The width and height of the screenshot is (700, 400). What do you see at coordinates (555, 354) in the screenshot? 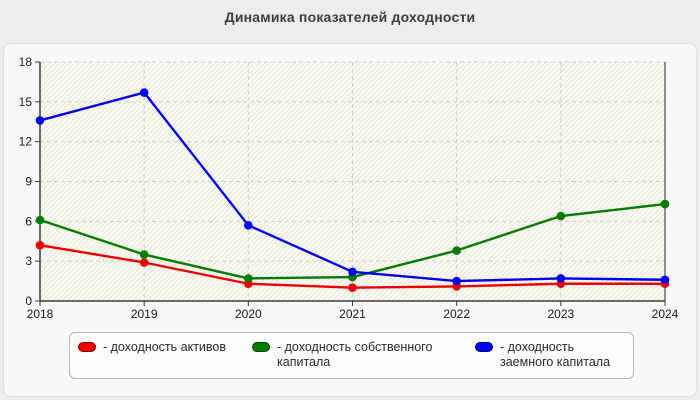
I see `legend-label-debt: - доходность заемного капитала` at bounding box center [555, 354].